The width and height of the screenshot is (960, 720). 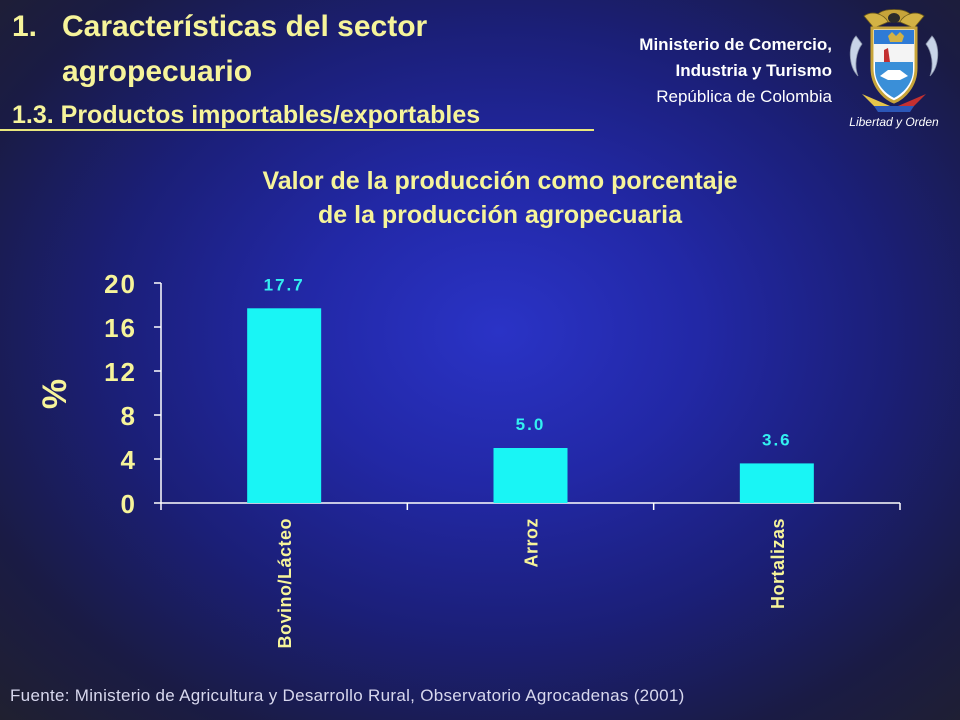 What do you see at coordinates (246, 115) in the screenshot?
I see `slide-subtitle: 1.3. Productos importables/exportables` at bounding box center [246, 115].